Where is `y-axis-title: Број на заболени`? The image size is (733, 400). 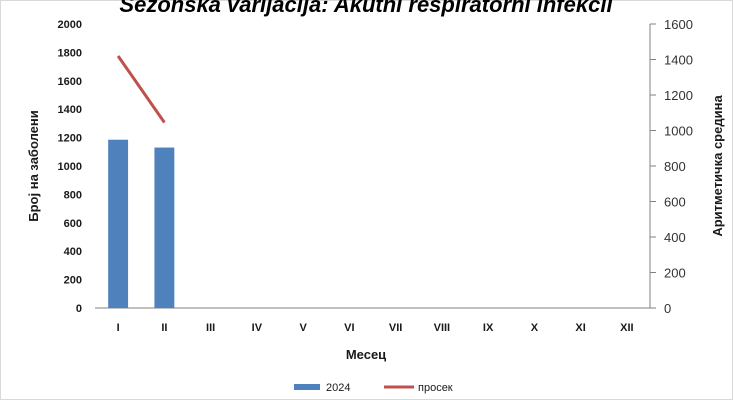
y-axis-title: Број на заболени is located at coordinates (33, 165).